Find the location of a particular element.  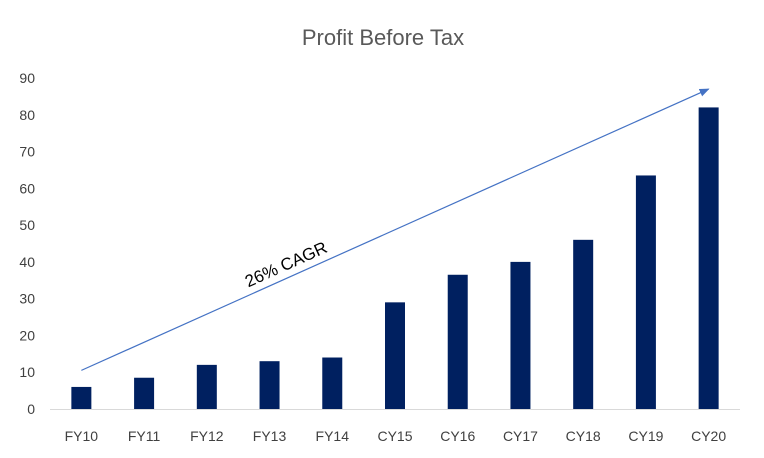

bar-fy13 is located at coordinates (269, 385).